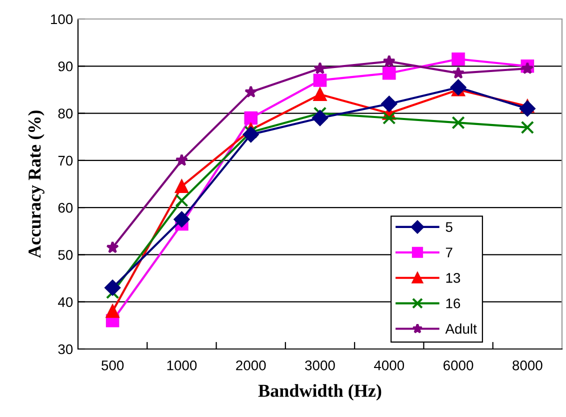 Image resolution: width=566 pixels, height=417 pixels. What do you see at coordinates (65, 207) in the screenshot?
I see `y-tick-label: 60` at bounding box center [65, 207].